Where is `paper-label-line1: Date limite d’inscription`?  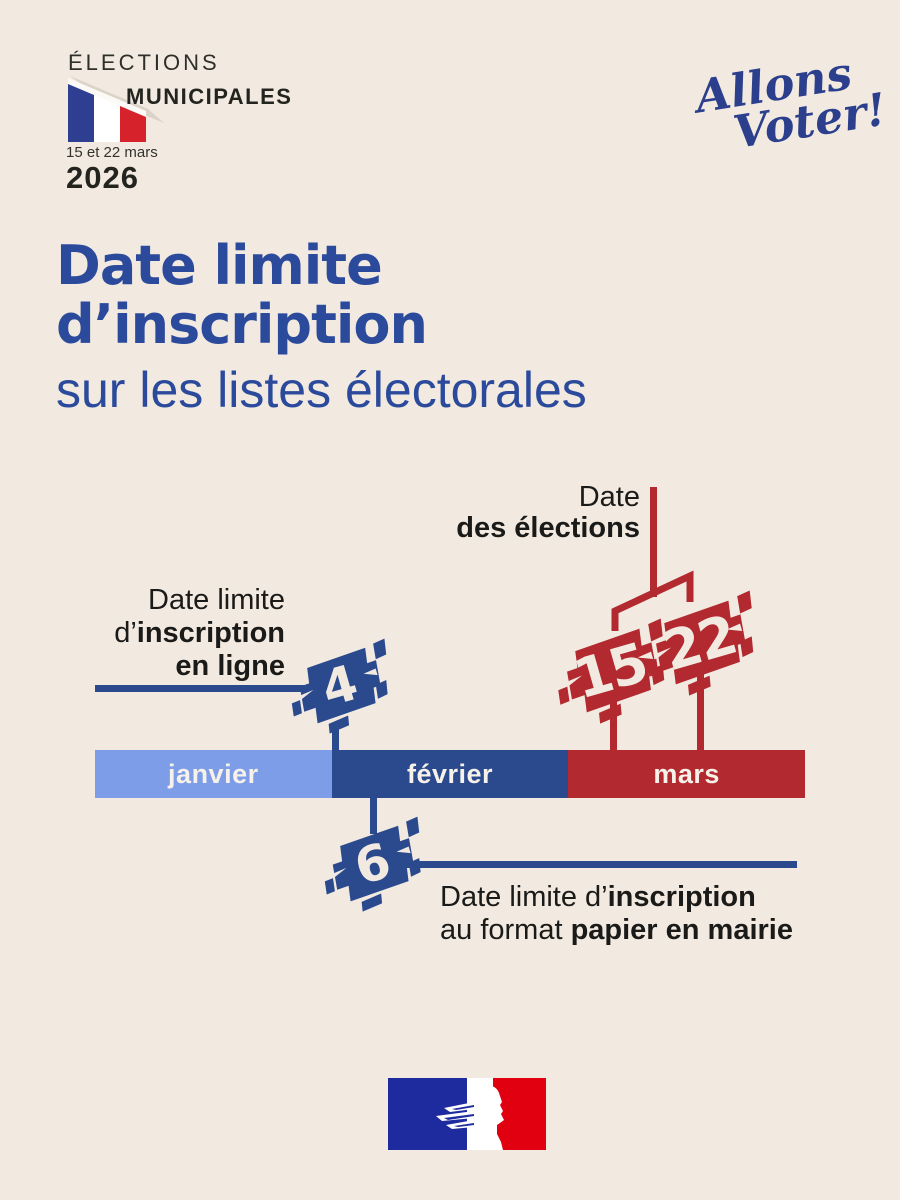
paper-label-line1: Date limite d’inscription is located at coordinates (616, 897).